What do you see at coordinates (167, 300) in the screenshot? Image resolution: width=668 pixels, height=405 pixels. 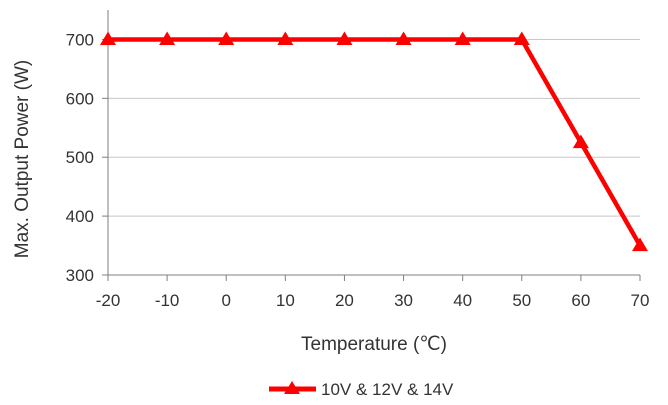 I see `x-tick-label--10: -10` at bounding box center [167, 300].